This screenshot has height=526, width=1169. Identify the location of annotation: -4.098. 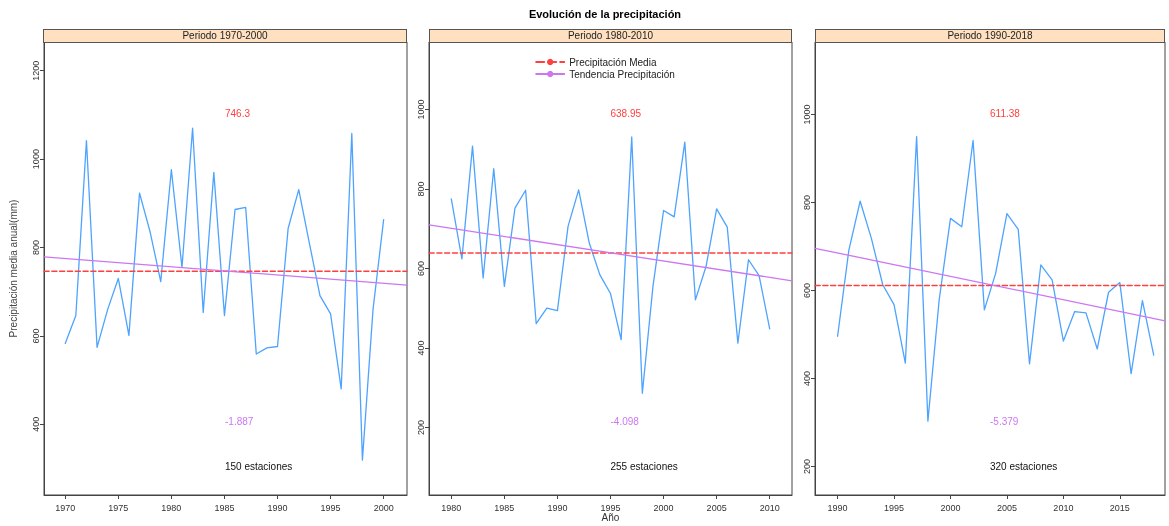
(625, 422).